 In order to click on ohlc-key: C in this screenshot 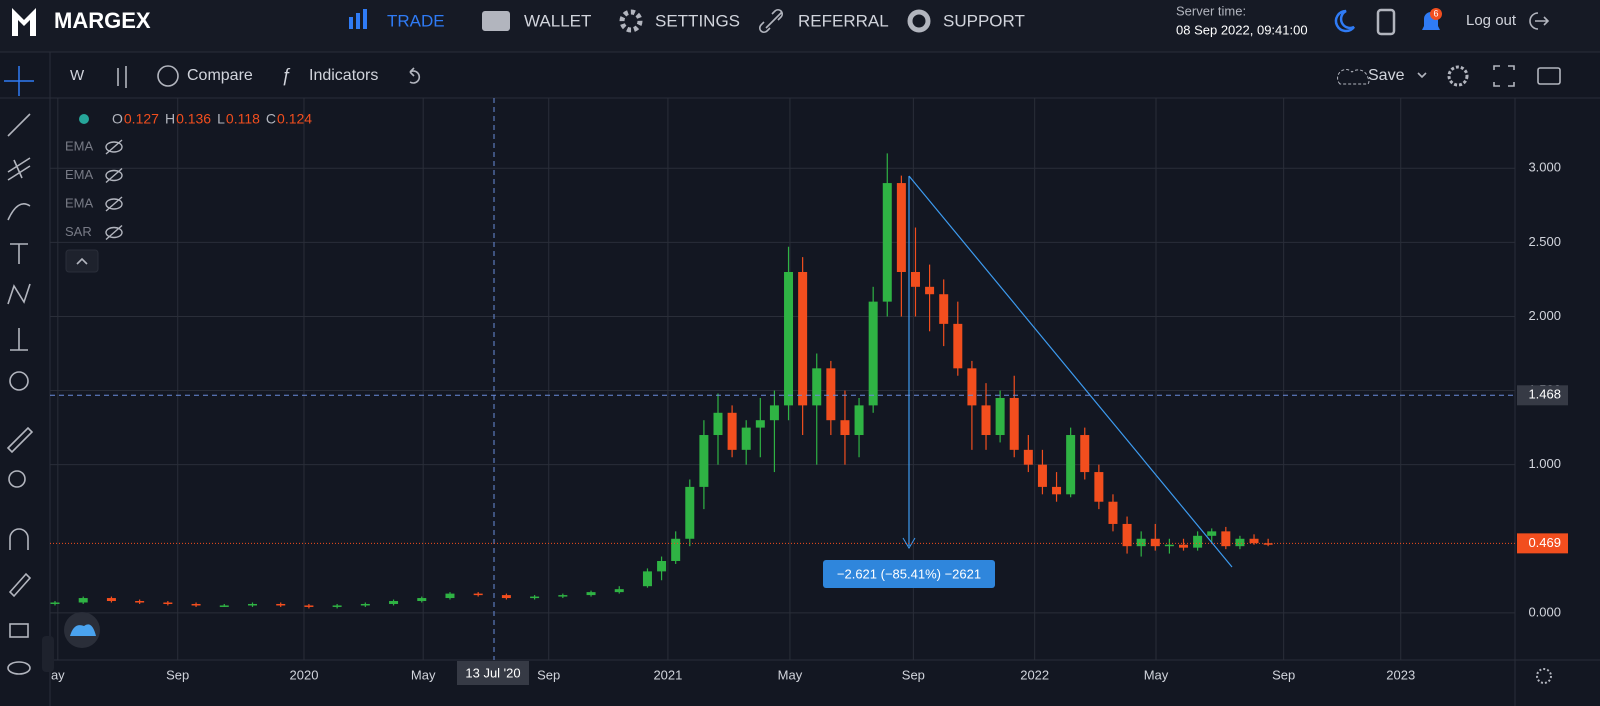, I will do `click(271, 119)`.